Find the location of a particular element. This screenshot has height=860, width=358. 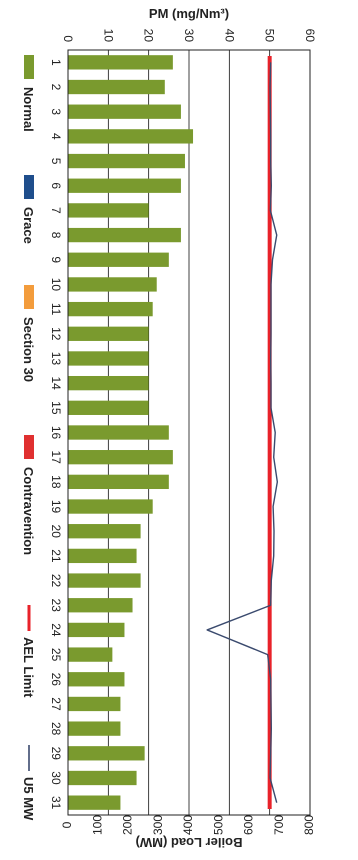

x-tick-label: 31 is located at coordinates (56, 803).